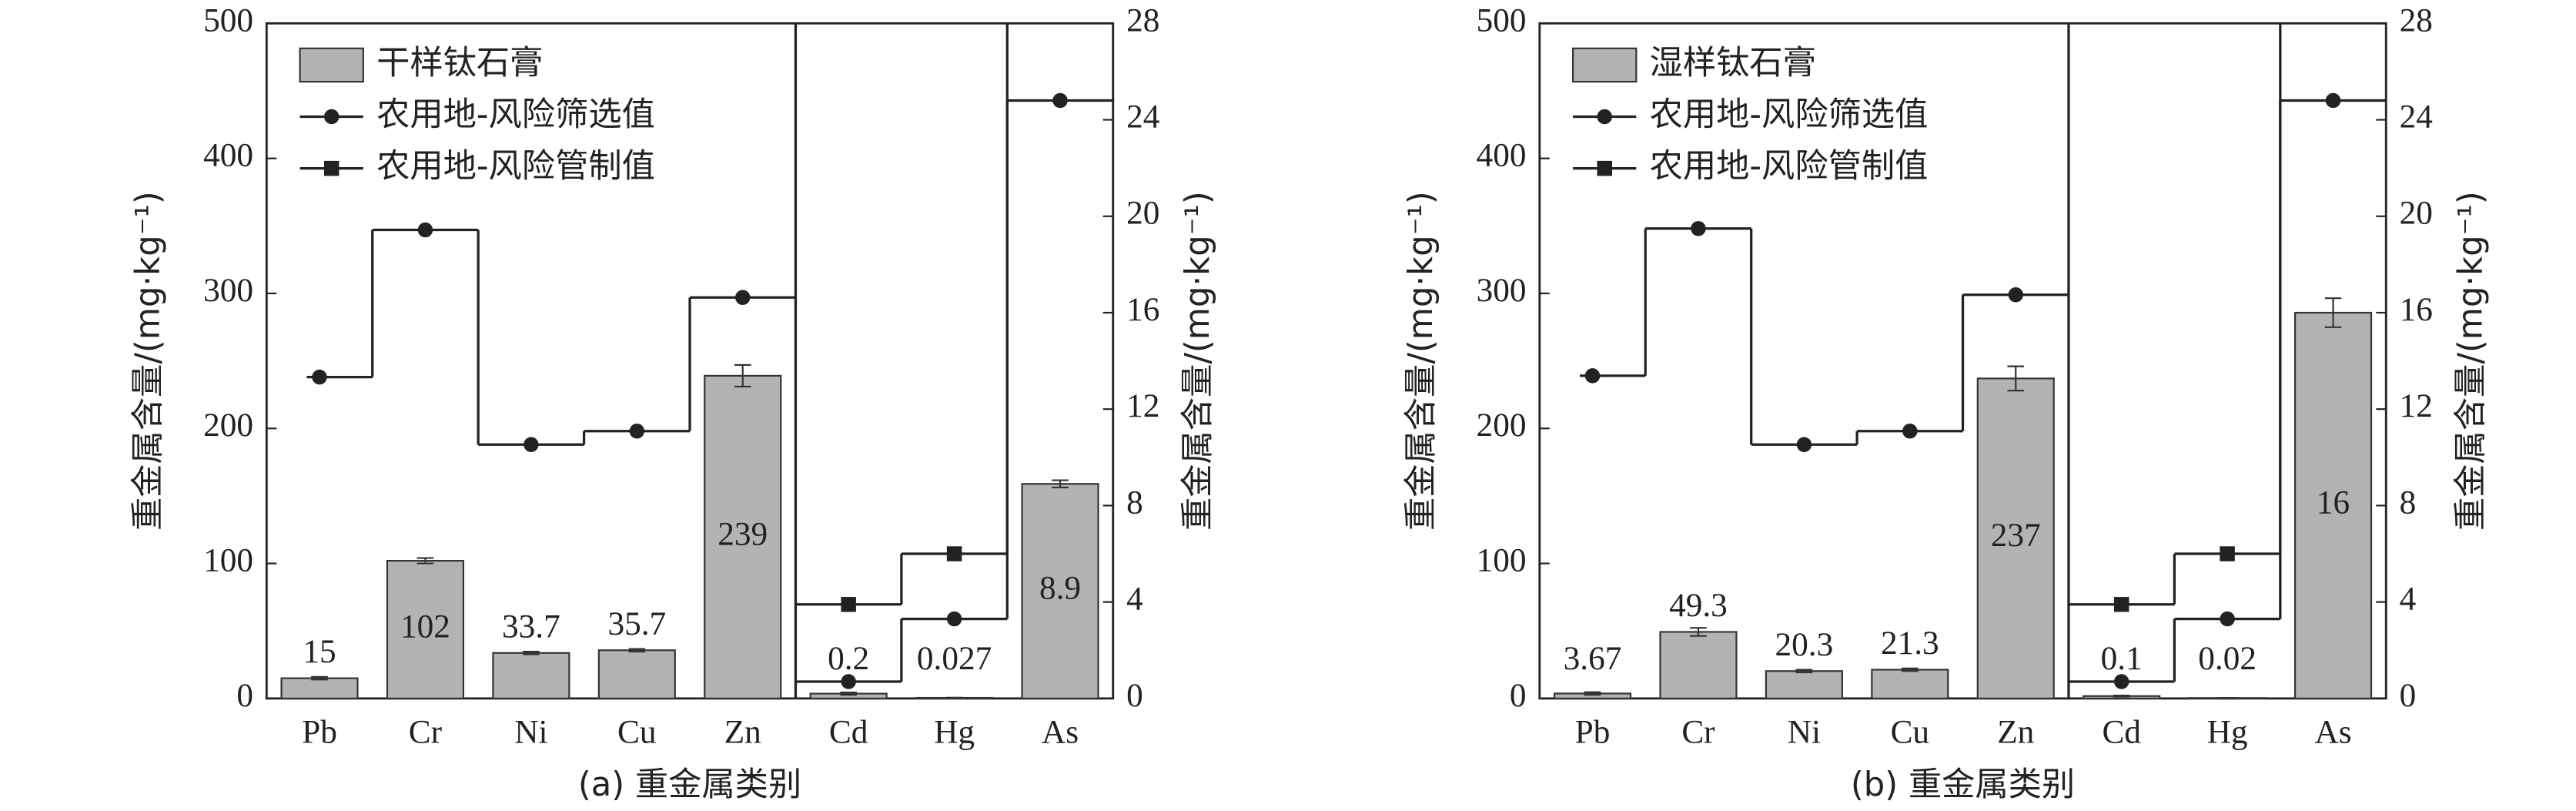 The height and width of the screenshot is (811, 2576). I want to click on data-label: 3.67, so click(1593, 658).